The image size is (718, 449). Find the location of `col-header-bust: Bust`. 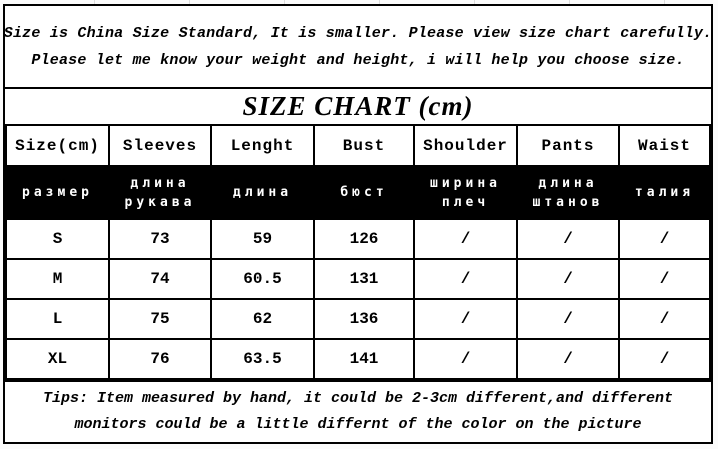

col-header-bust: Bust is located at coordinates (364, 145).